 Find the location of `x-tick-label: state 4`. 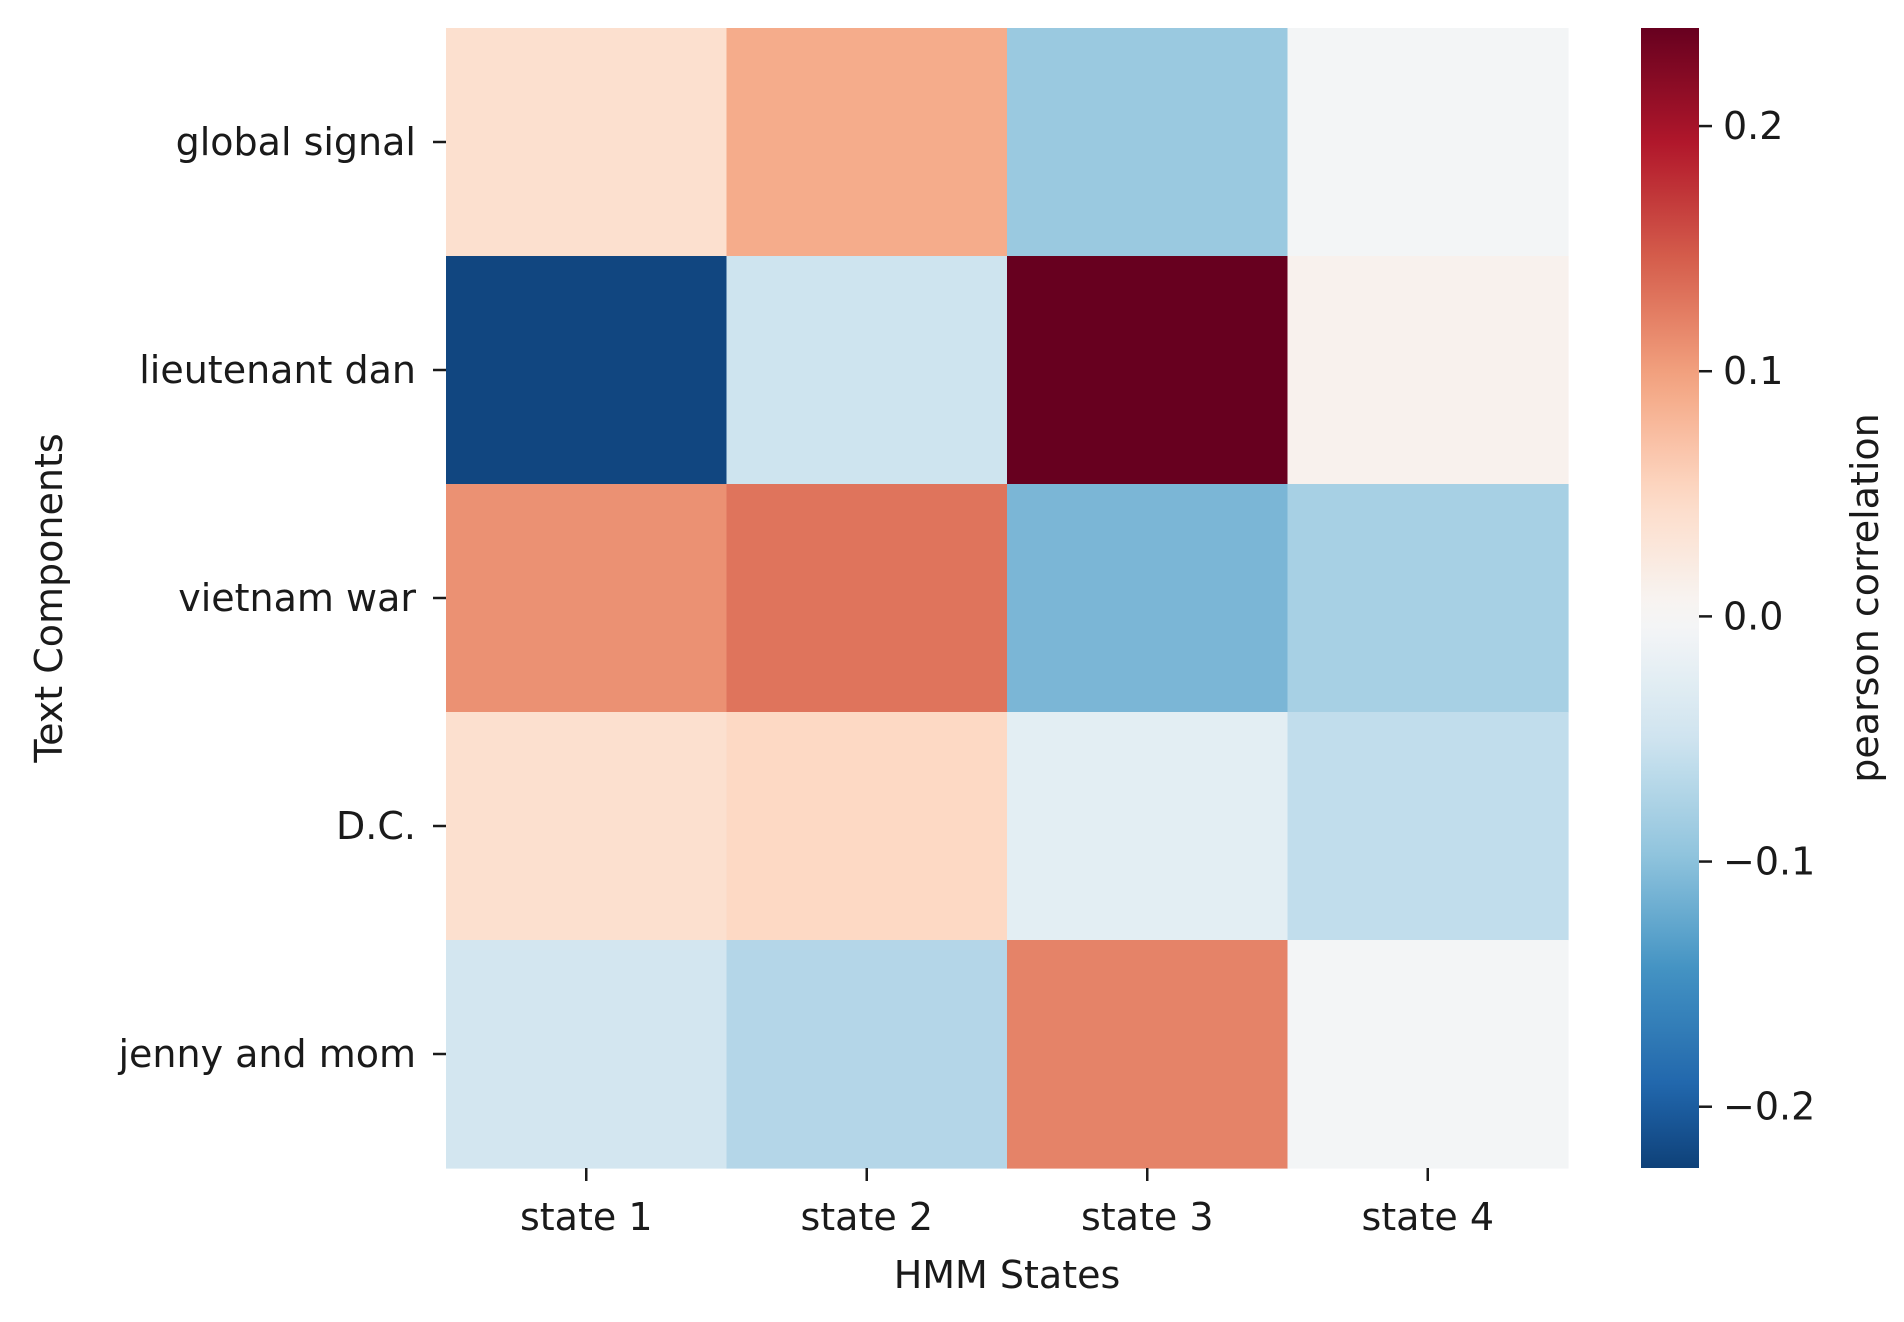

x-tick-label: state 4 is located at coordinates (1427, 1217).